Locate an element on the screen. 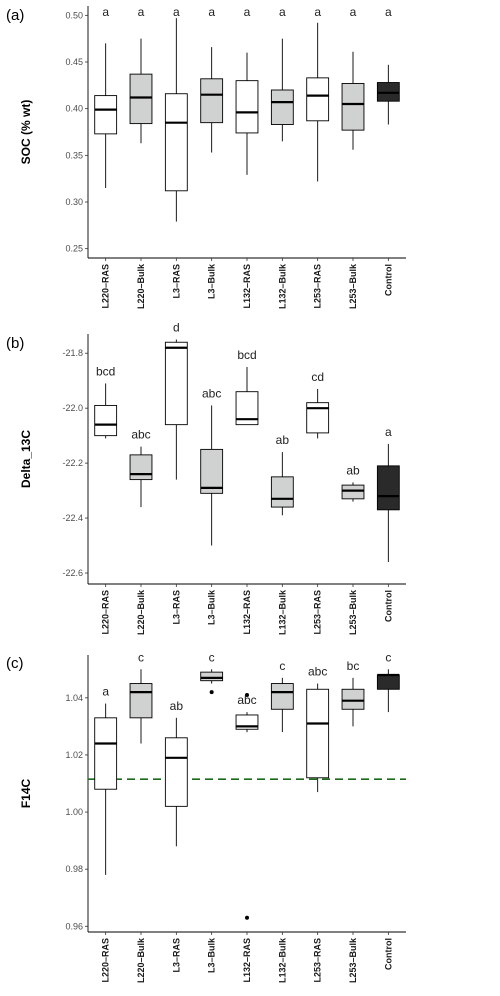 Image resolution: width=500 pixels, height=996 pixels. y-tick-label: 0.98 is located at coordinates (74, 869).